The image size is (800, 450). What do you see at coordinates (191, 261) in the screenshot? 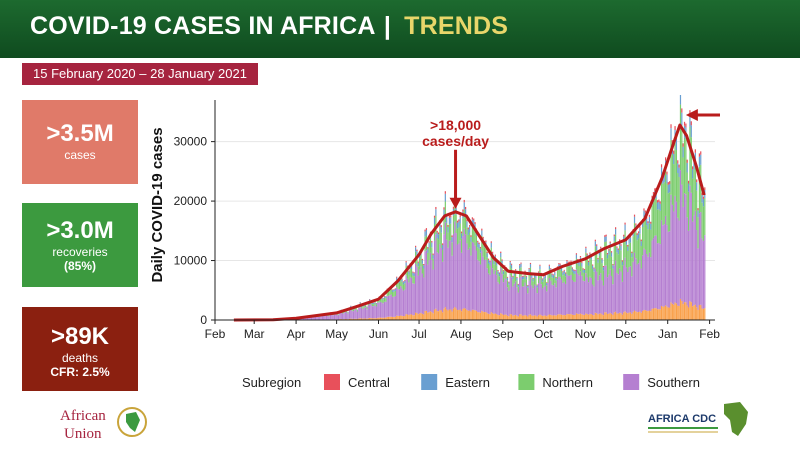
I see `y-tick-label: 10000` at bounding box center [191, 261].